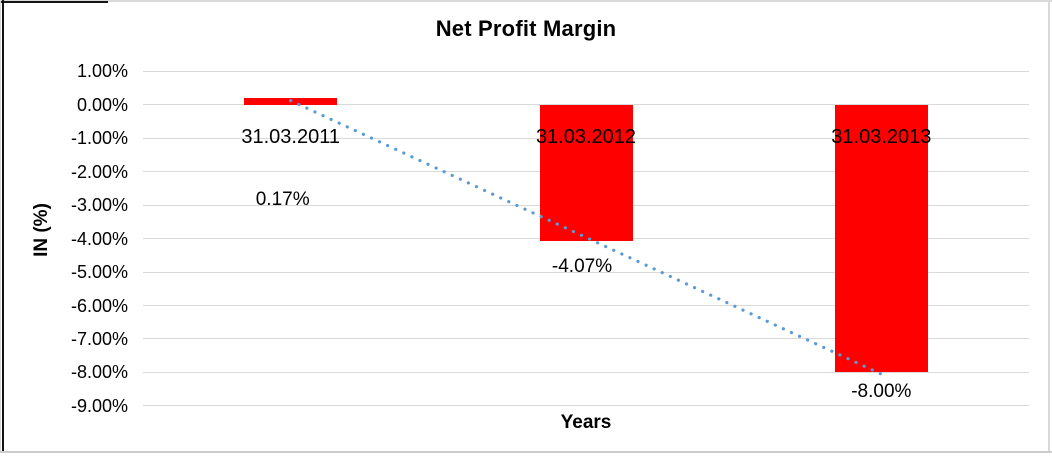 Image resolution: width=1052 pixels, height=459 pixels. I want to click on x-axis-title: Years, so click(586, 422).